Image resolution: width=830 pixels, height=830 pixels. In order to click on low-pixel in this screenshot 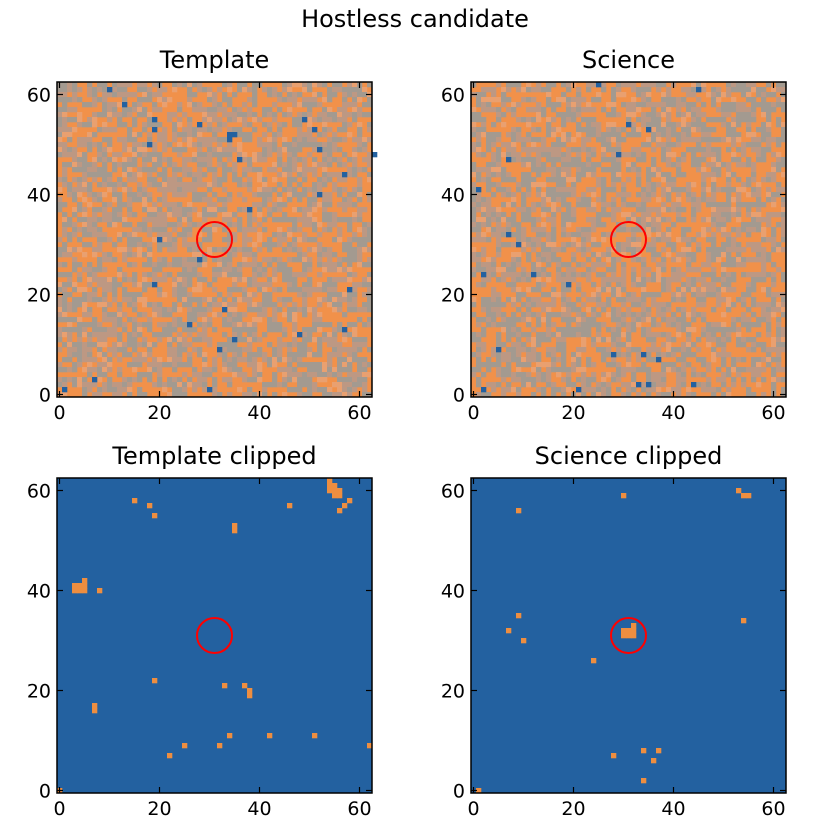, I will do `click(569, 285)`.